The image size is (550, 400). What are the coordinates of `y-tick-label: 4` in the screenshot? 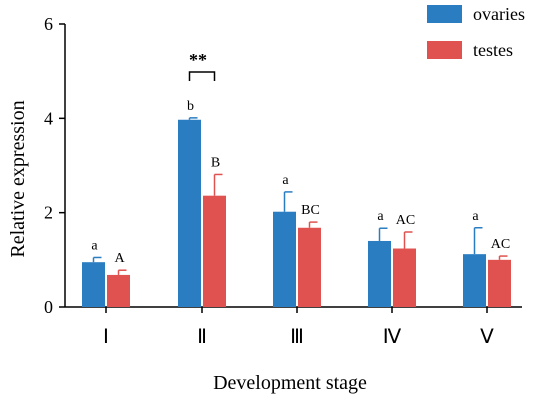 It's located at (48, 118).